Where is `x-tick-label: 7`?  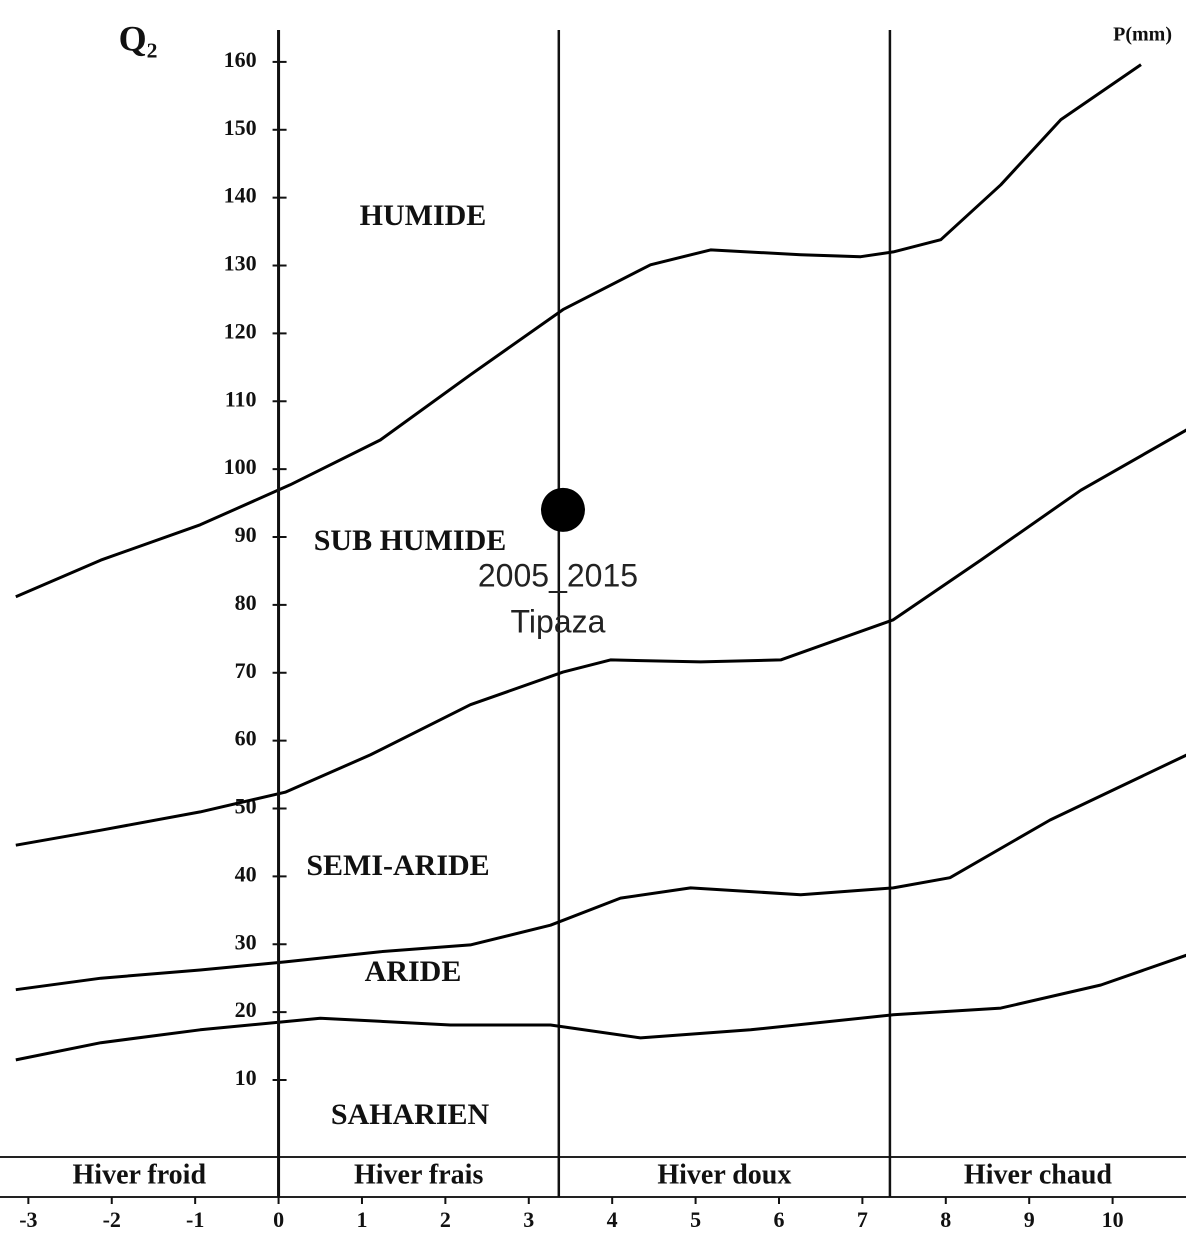 x-tick-label: 7 is located at coordinates (862, 1219).